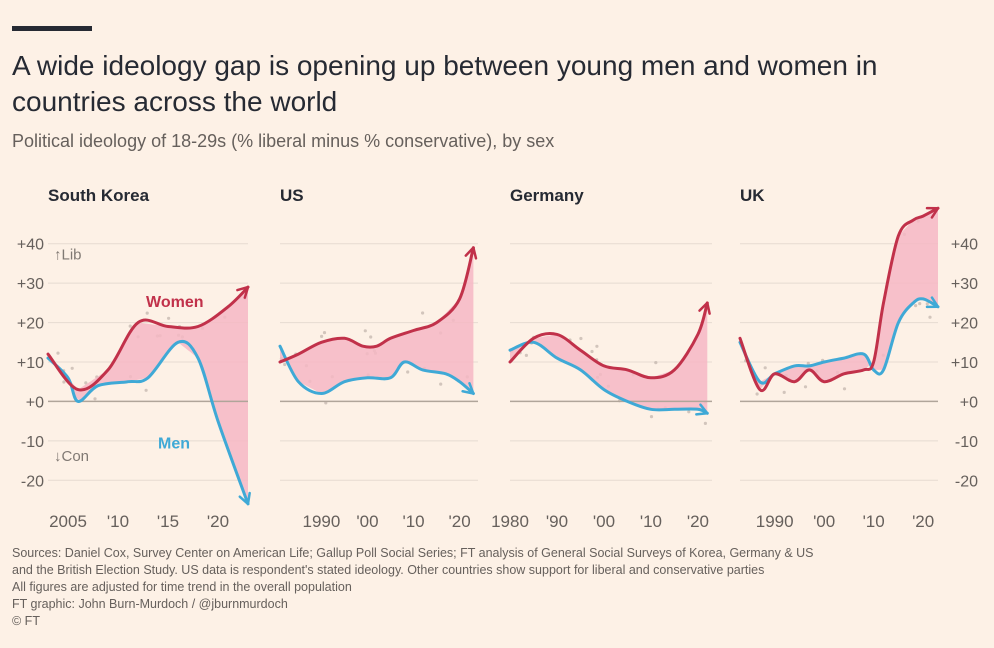 This screenshot has height=648, width=994. I want to click on x-tick-label: 1980, so click(510, 521).